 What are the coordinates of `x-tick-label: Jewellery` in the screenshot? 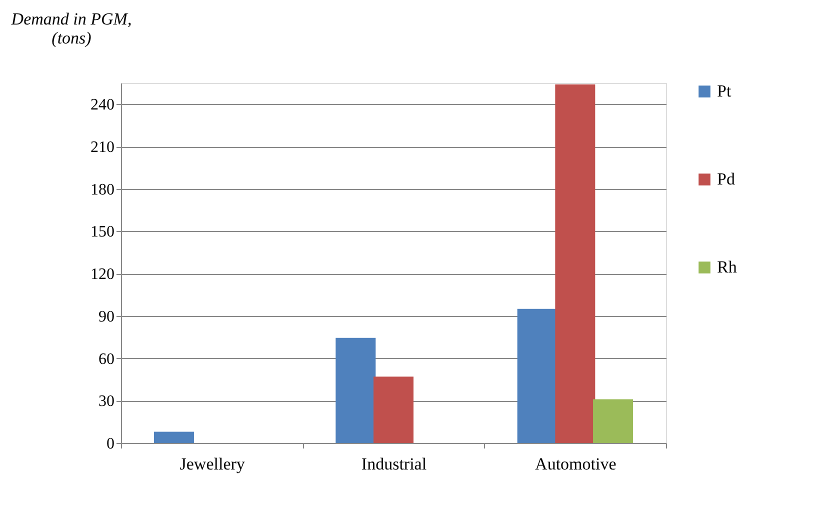 It's located at (213, 464).